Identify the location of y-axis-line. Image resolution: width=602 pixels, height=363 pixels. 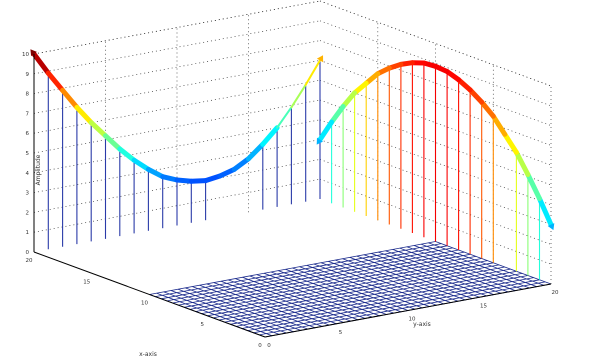
(408, 310).